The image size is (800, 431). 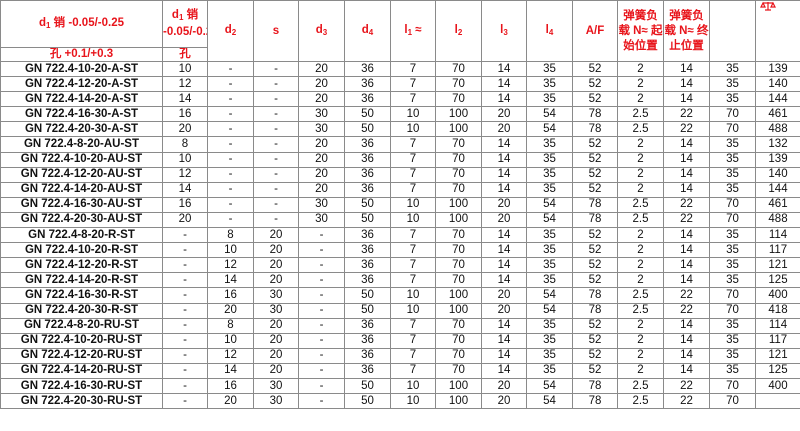 I want to click on header-l1: l1 ≈, so click(x=413, y=31).